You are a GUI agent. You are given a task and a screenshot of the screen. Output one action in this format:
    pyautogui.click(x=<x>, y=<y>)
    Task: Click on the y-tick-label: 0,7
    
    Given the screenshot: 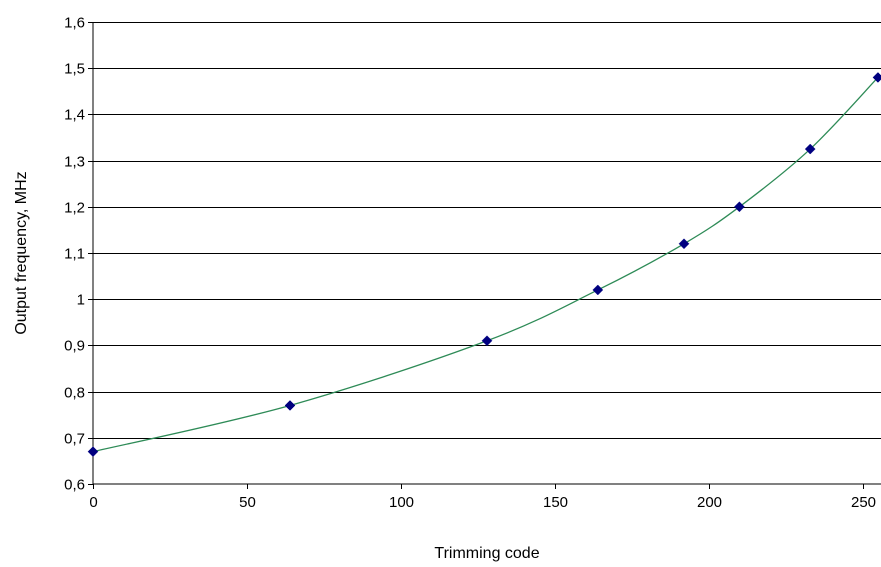 What is the action you would take?
    pyautogui.click(x=74, y=439)
    